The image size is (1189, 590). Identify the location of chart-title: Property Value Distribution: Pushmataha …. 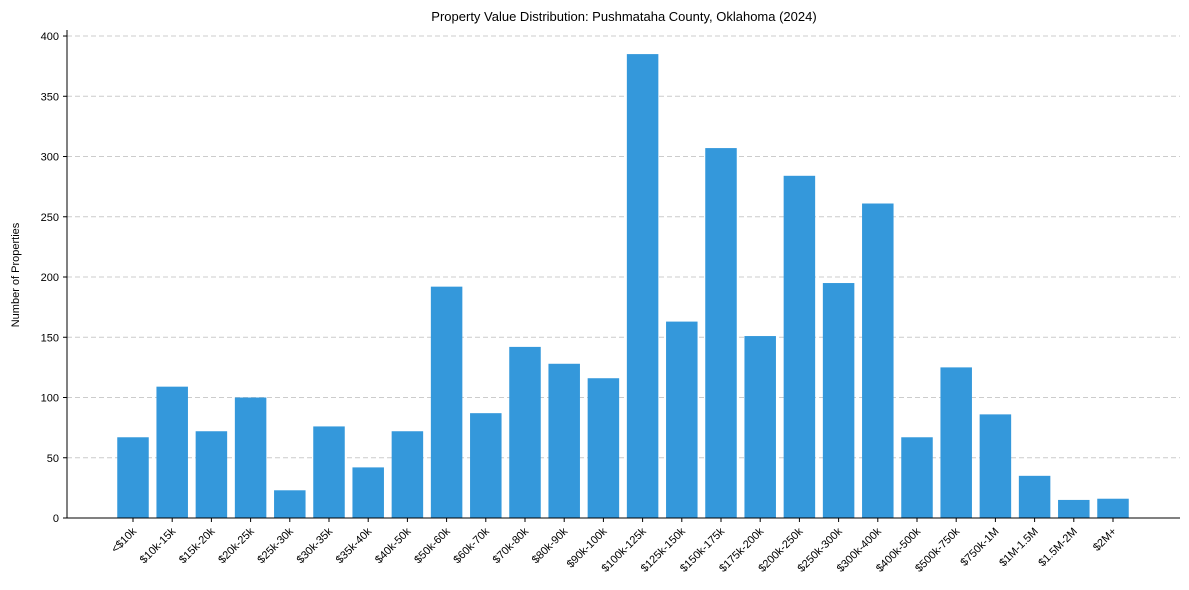
(623, 16).